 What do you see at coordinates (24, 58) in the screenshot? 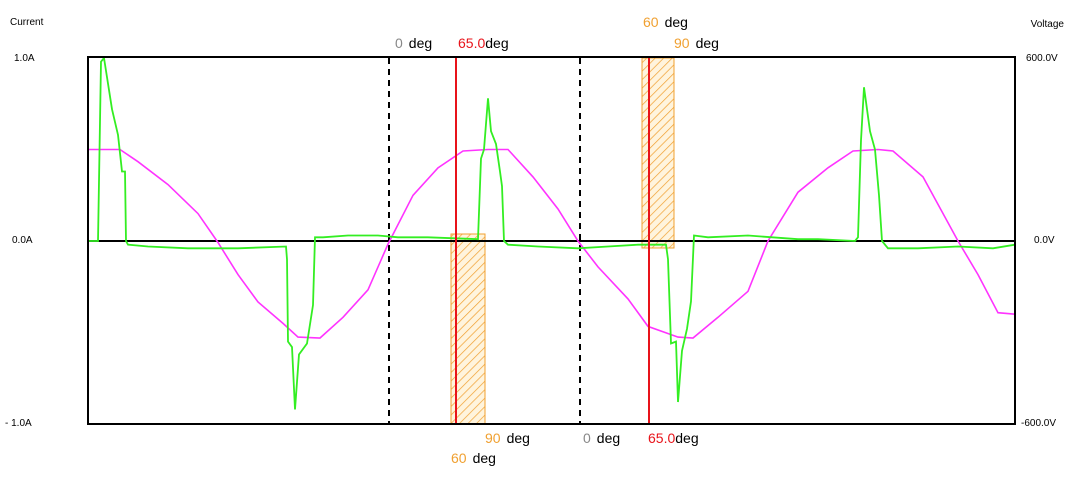
I see `left-tick-label: 1.0A` at bounding box center [24, 58].